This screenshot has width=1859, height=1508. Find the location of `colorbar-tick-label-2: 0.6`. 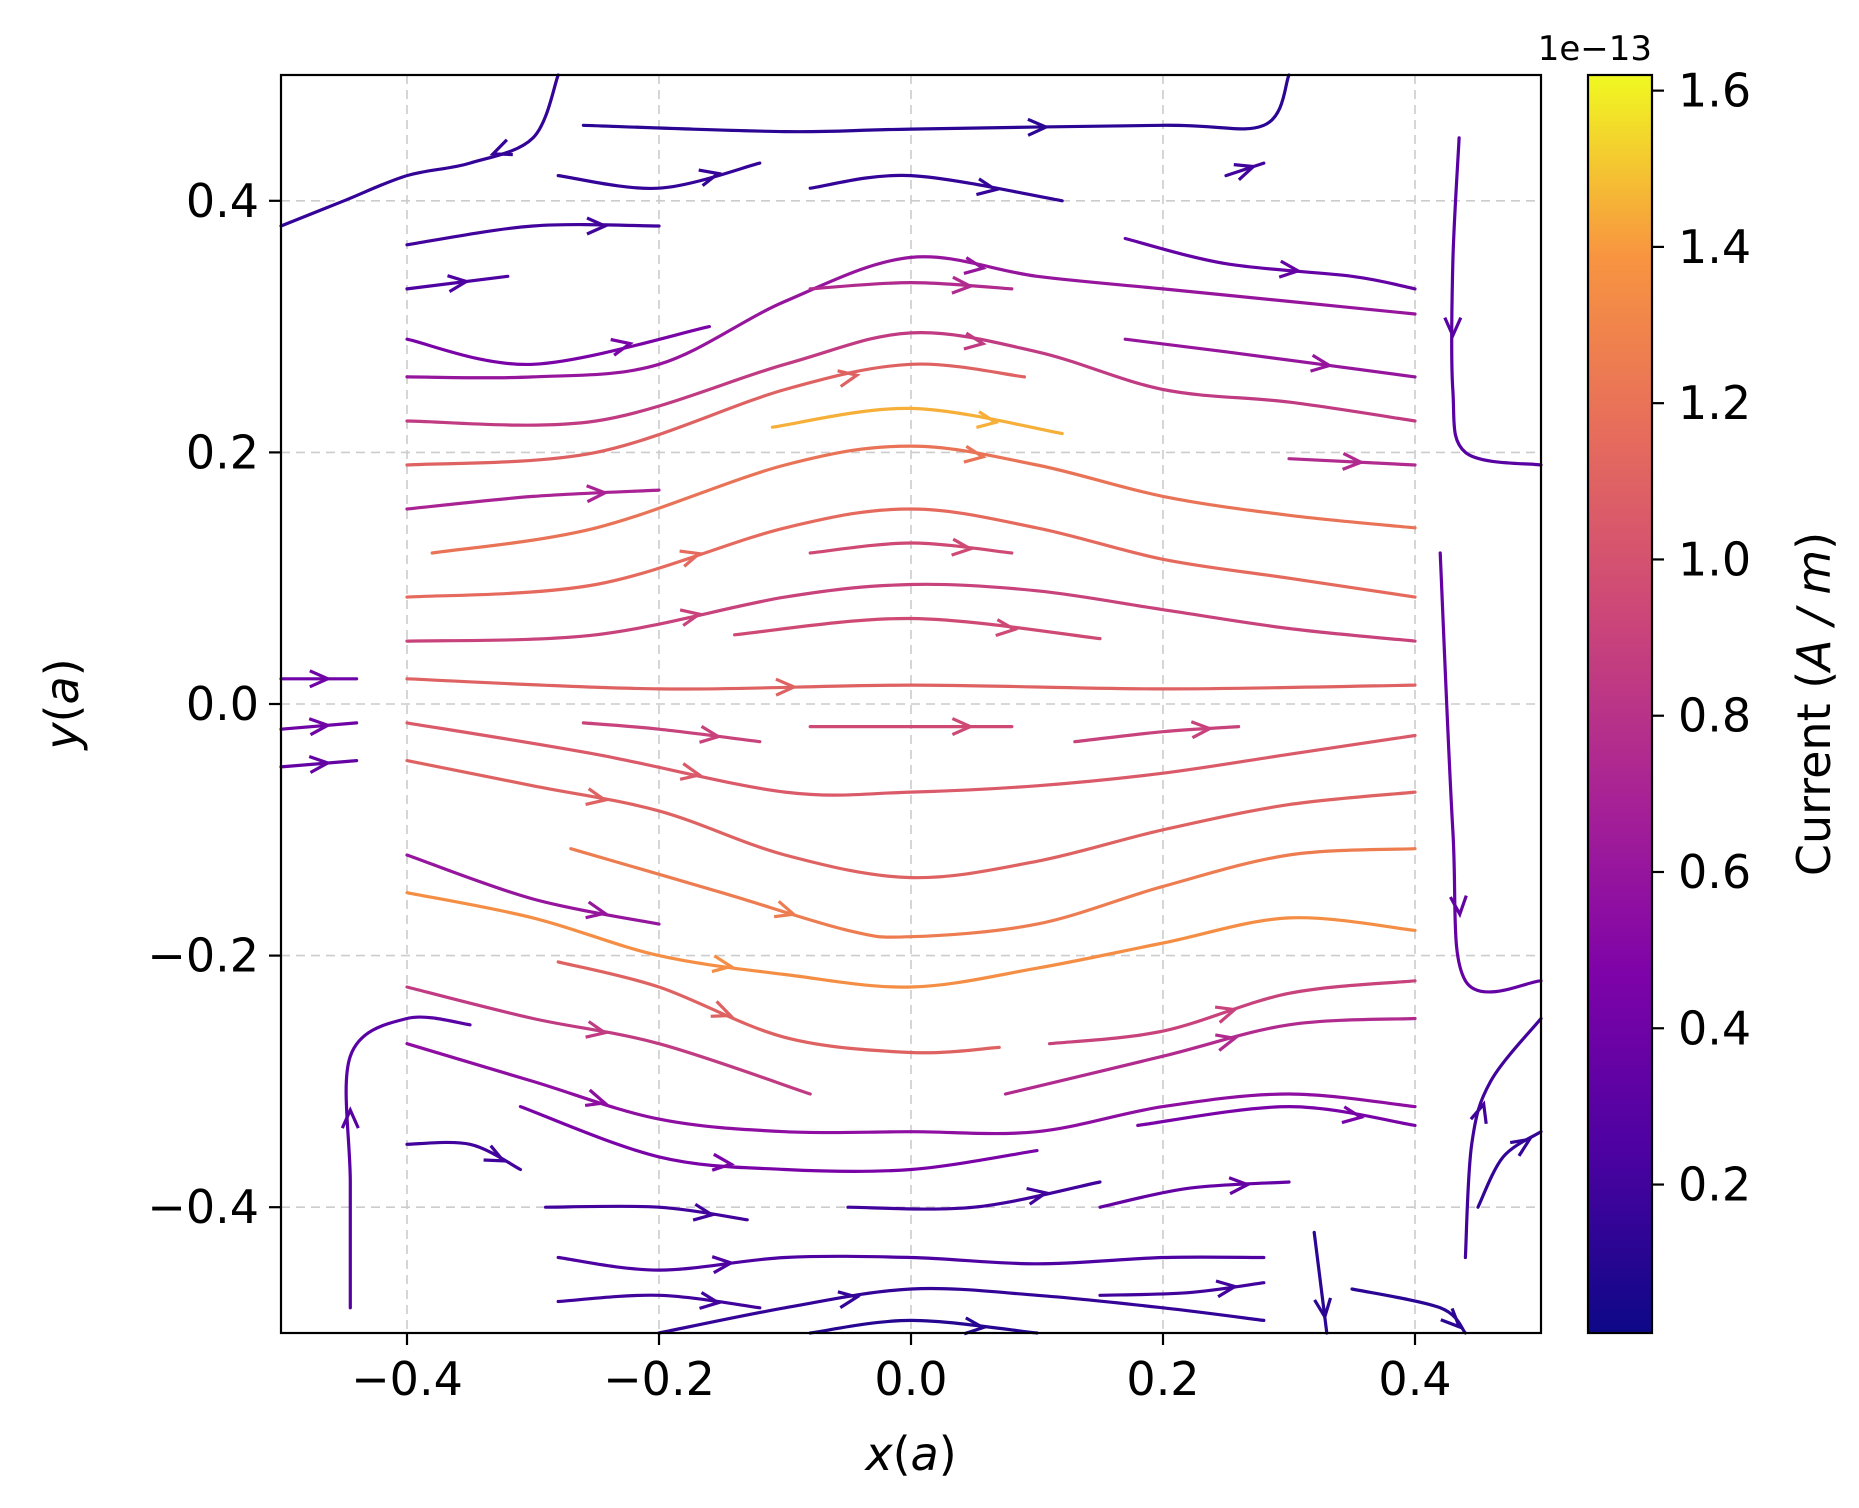

colorbar-tick-label-2: 0.6 is located at coordinates (1714, 872).